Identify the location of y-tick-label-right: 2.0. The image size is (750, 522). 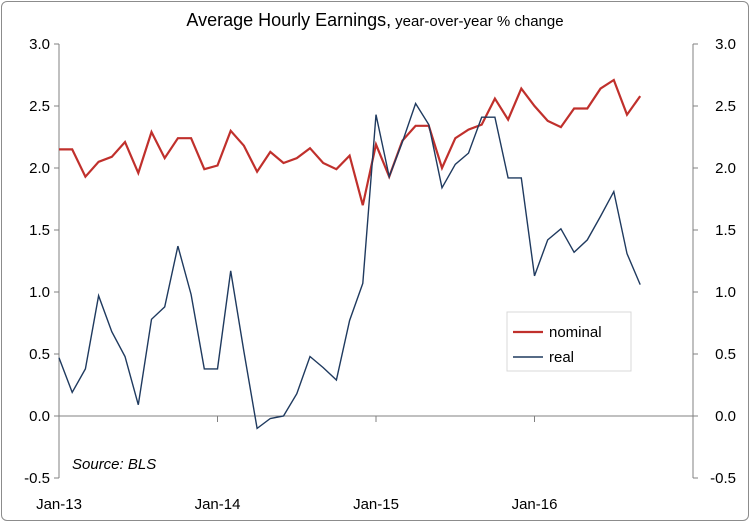
(725, 168).